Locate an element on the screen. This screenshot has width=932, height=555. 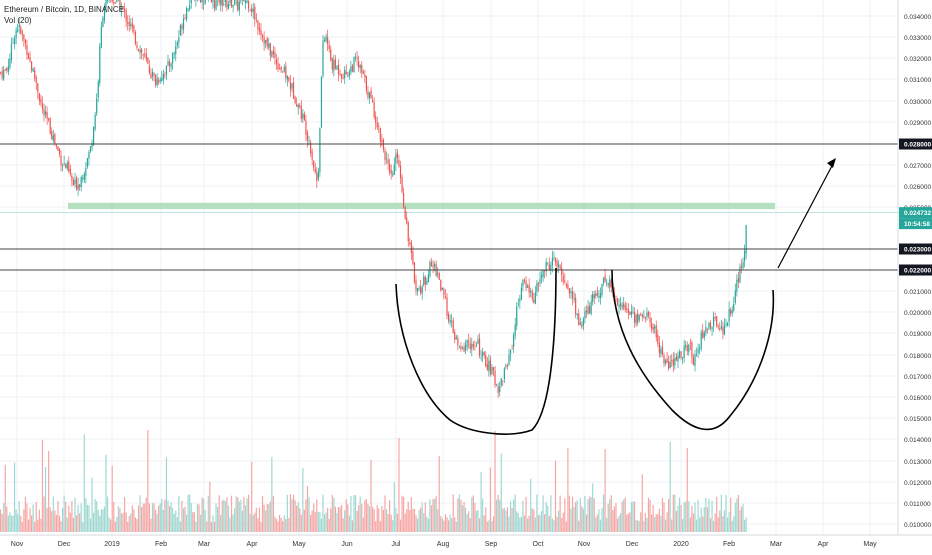
price-tick-label: 0.026000 is located at coordinates (917, 187).